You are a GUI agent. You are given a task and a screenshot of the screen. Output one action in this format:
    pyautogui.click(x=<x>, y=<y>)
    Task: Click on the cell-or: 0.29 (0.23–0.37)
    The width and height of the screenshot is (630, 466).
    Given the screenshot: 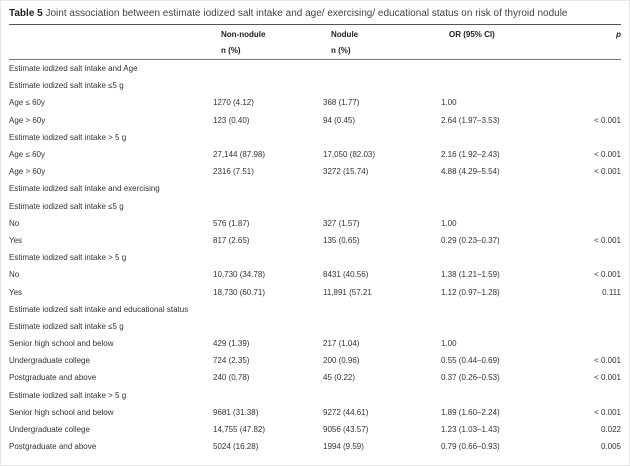 What is the action you would take?
    pyautogui.click(x=470, y=240)
    